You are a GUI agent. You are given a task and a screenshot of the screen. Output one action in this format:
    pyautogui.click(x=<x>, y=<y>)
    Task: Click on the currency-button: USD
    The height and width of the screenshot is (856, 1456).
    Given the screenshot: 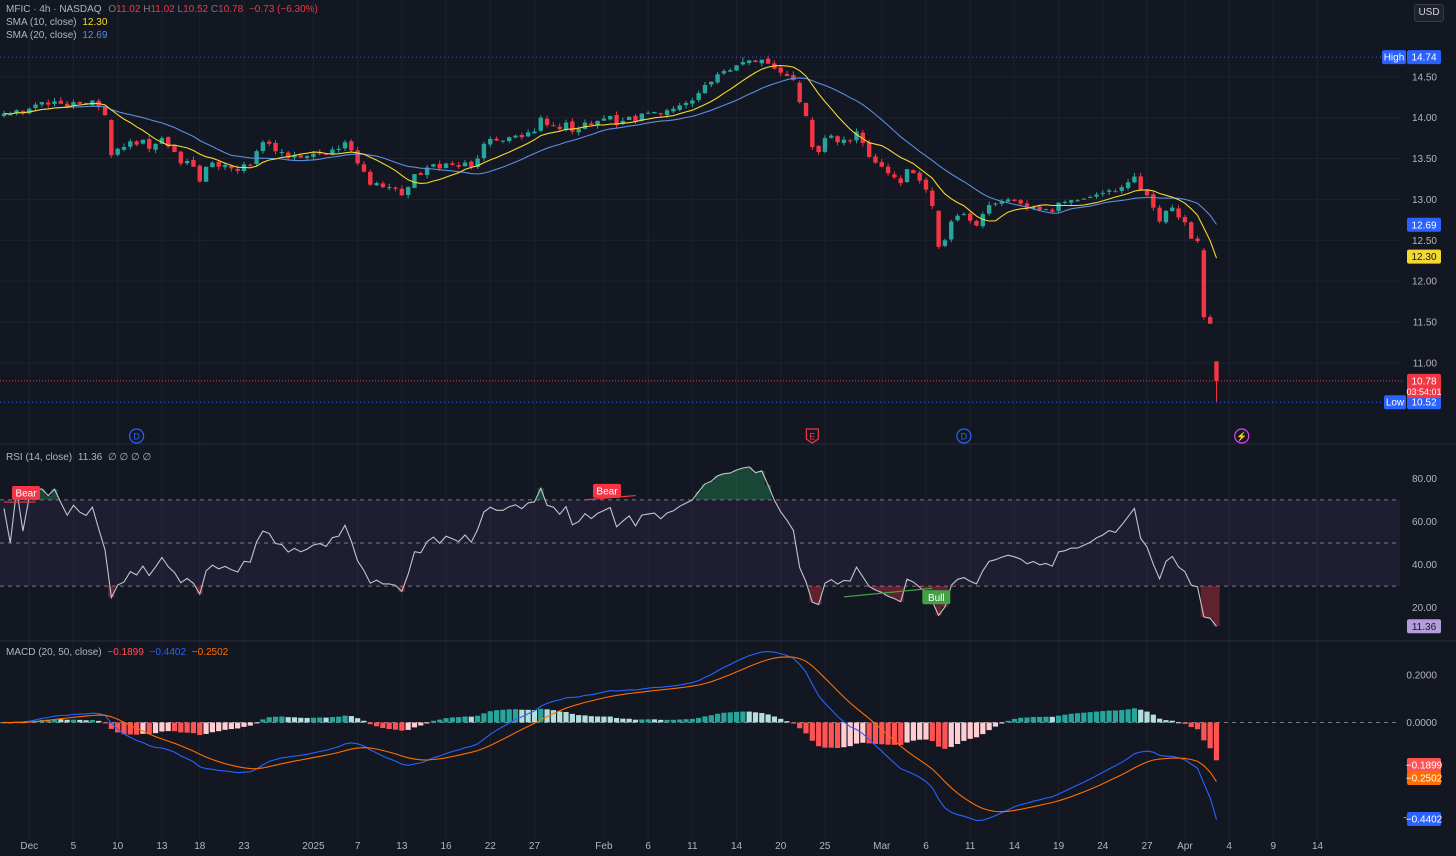 What is the action you would take?
    pyautogui.click(x=1429, y=13)
    